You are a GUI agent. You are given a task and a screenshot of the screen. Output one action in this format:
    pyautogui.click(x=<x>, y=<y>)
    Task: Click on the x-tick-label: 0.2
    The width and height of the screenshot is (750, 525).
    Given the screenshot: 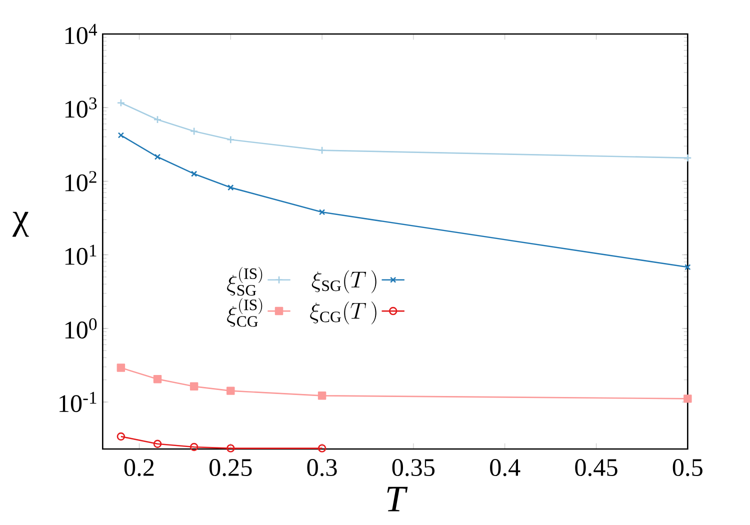 What is the action you would take?
    pyautogui.click(x=139, y=467)
    